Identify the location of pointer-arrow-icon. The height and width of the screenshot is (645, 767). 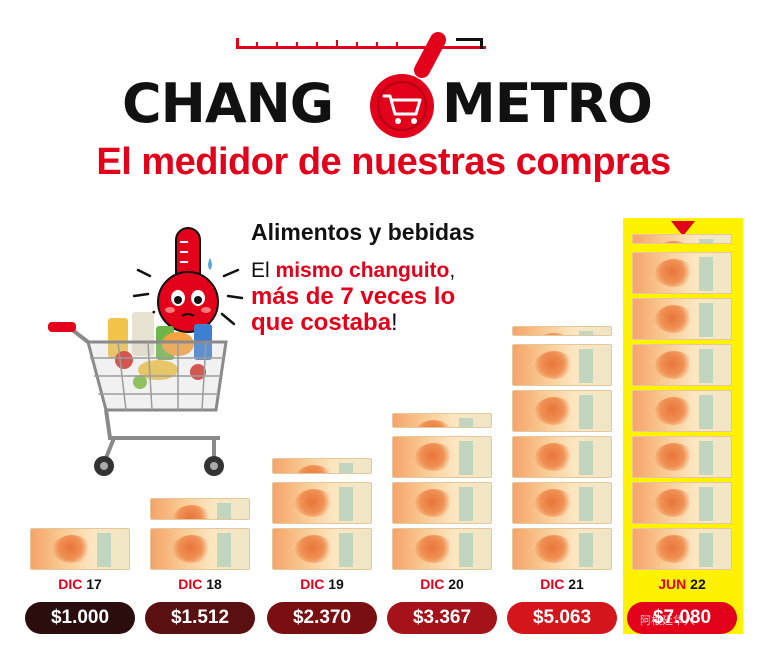
(683, 228).